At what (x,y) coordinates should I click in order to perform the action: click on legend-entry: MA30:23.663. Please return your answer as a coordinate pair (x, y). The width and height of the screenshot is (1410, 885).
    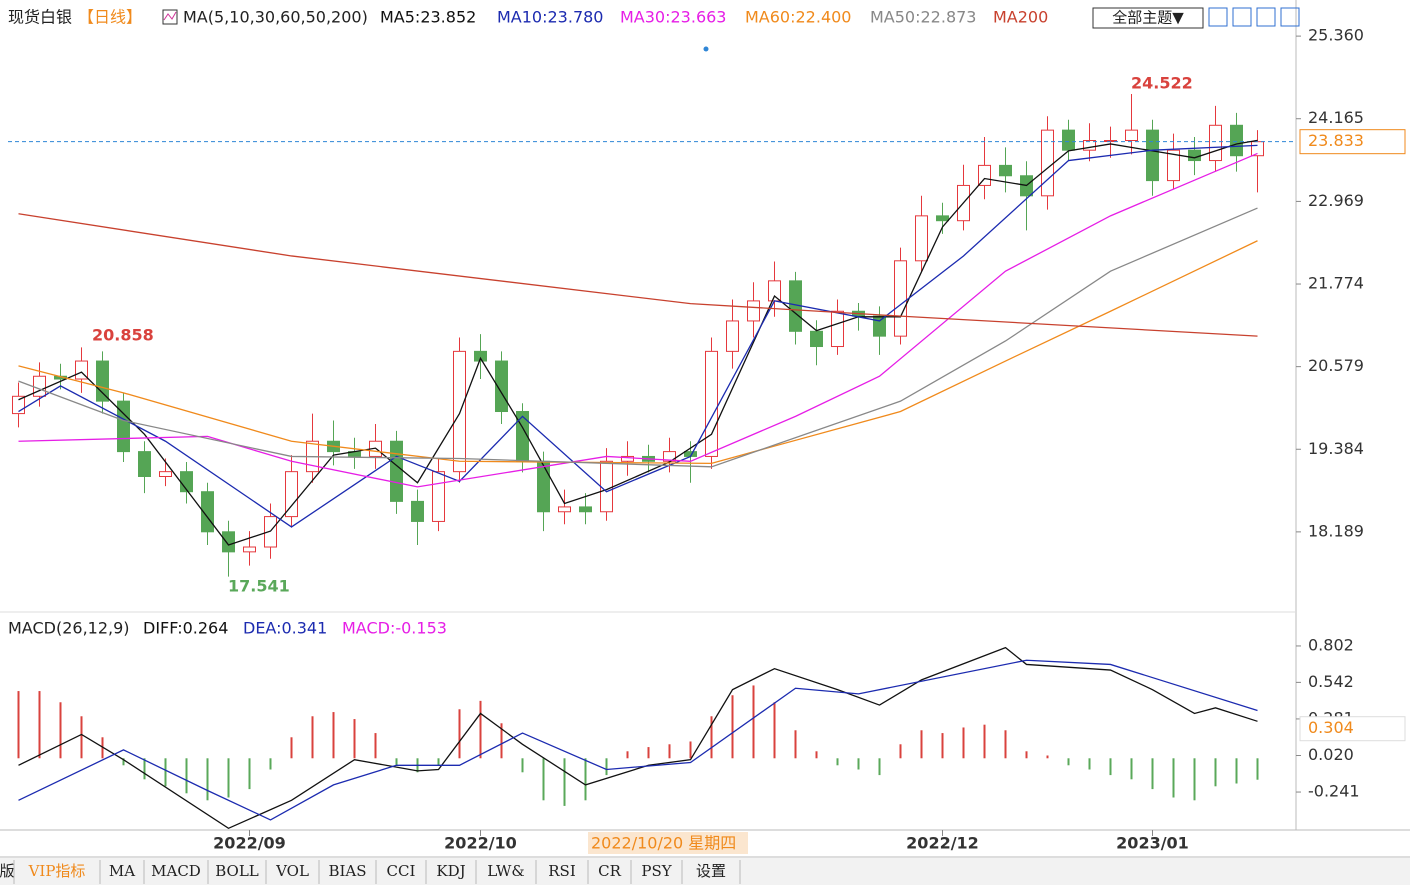
    Looking at the image, I should click on (673, 17).